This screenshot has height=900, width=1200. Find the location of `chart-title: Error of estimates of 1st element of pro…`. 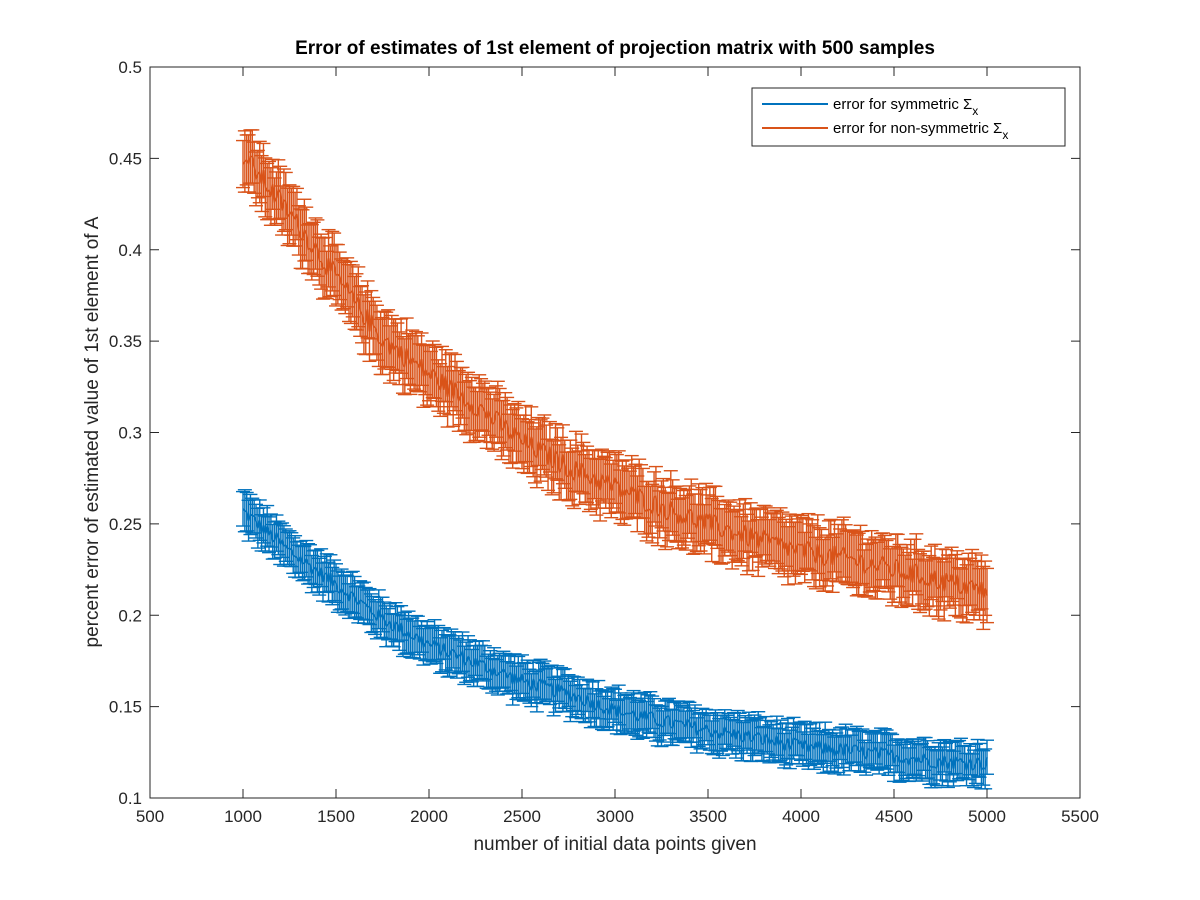

chart-title: Error of estimates of 1st element of pro… is located at coordinates (615, 48).